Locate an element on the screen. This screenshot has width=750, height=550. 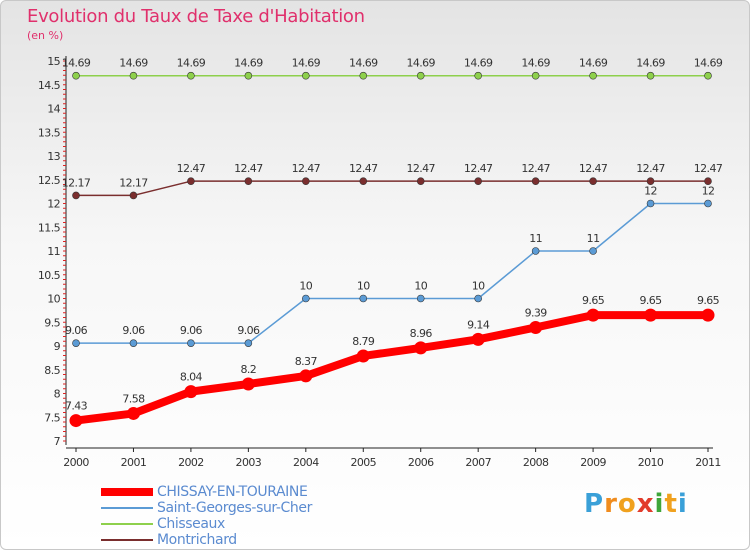
legend-label: Saint-Georges-sur-Cher is located at coordinates (234, 508).